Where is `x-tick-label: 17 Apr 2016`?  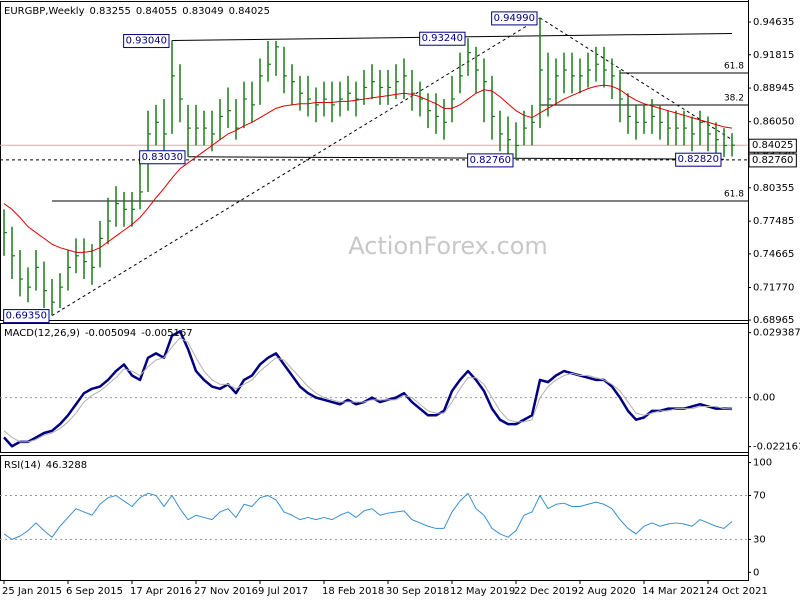
x-tick-label: 17 Apr 2016 is located at coordinates (161, 591).